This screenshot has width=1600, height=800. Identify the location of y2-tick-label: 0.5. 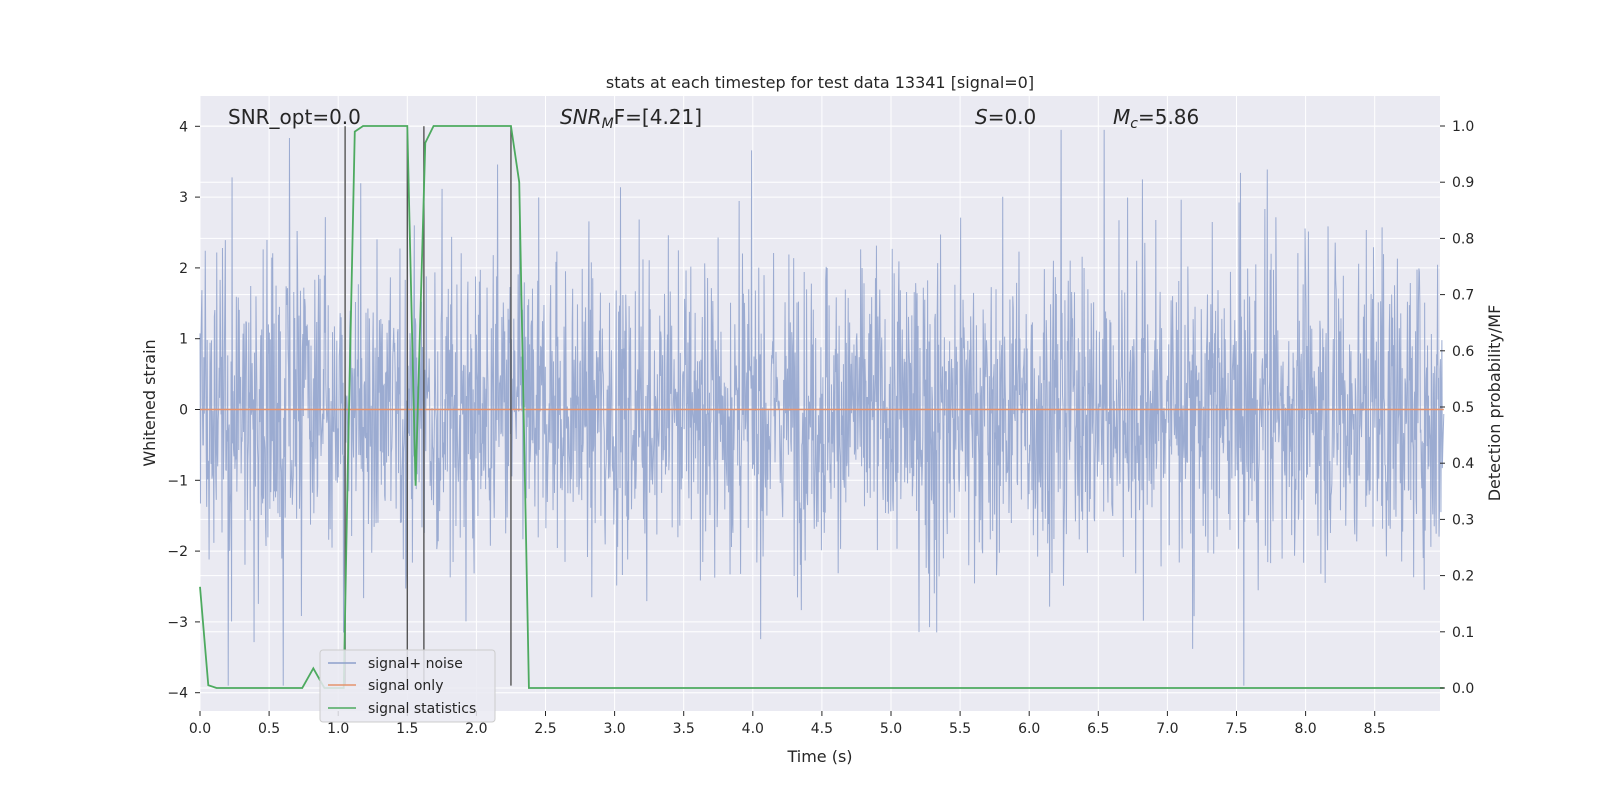
(1463, 408).